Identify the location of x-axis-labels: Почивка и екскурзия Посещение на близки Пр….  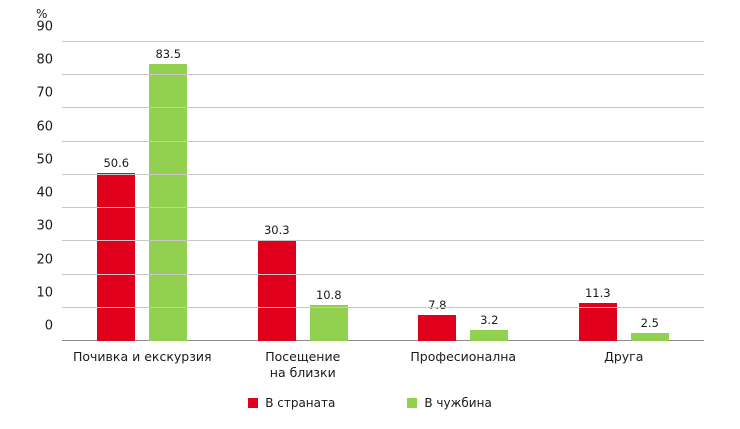
(383, 365).